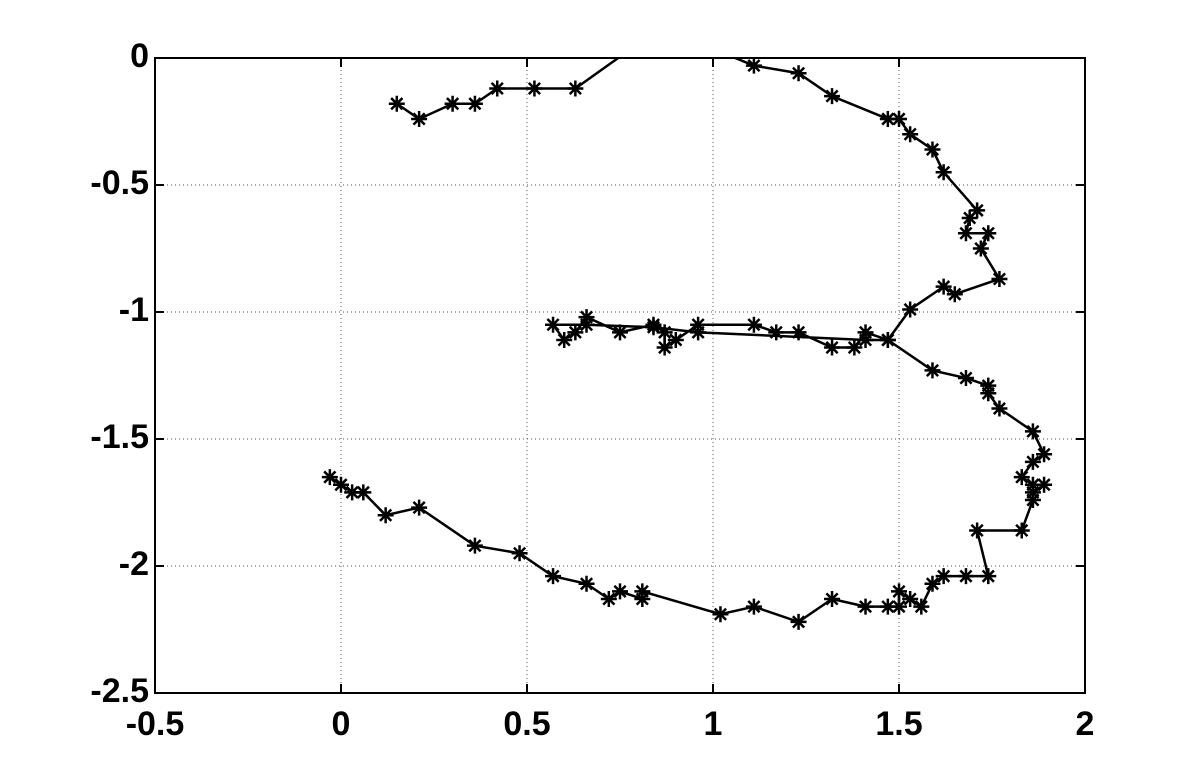  Describe the element at coordinates (898, 724) in the screenshot. I see `x-tick-label: 1.5` at that location.